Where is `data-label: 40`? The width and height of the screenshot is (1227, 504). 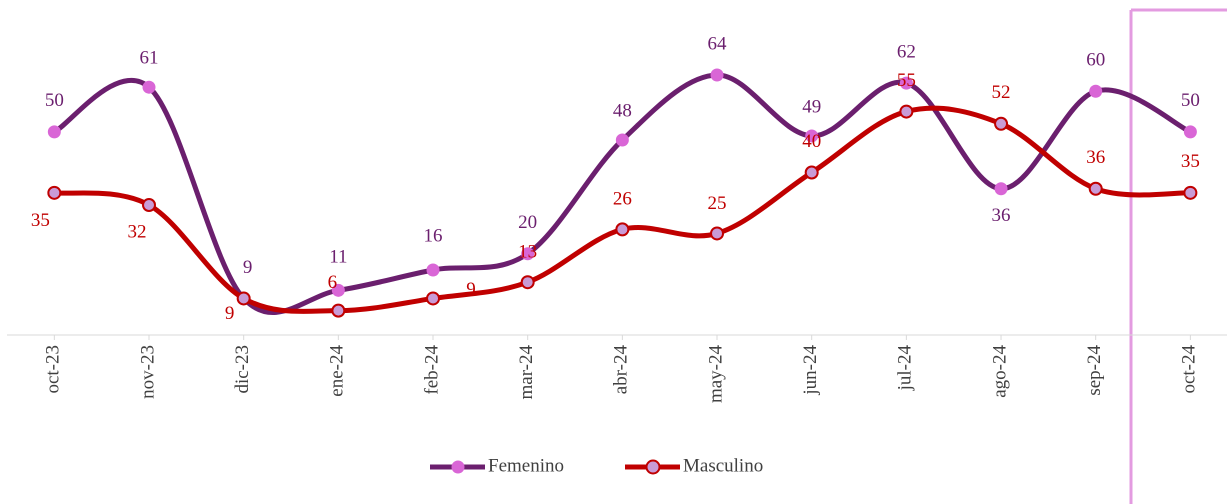
data-label: 40 is located at coordinates (811, 141).